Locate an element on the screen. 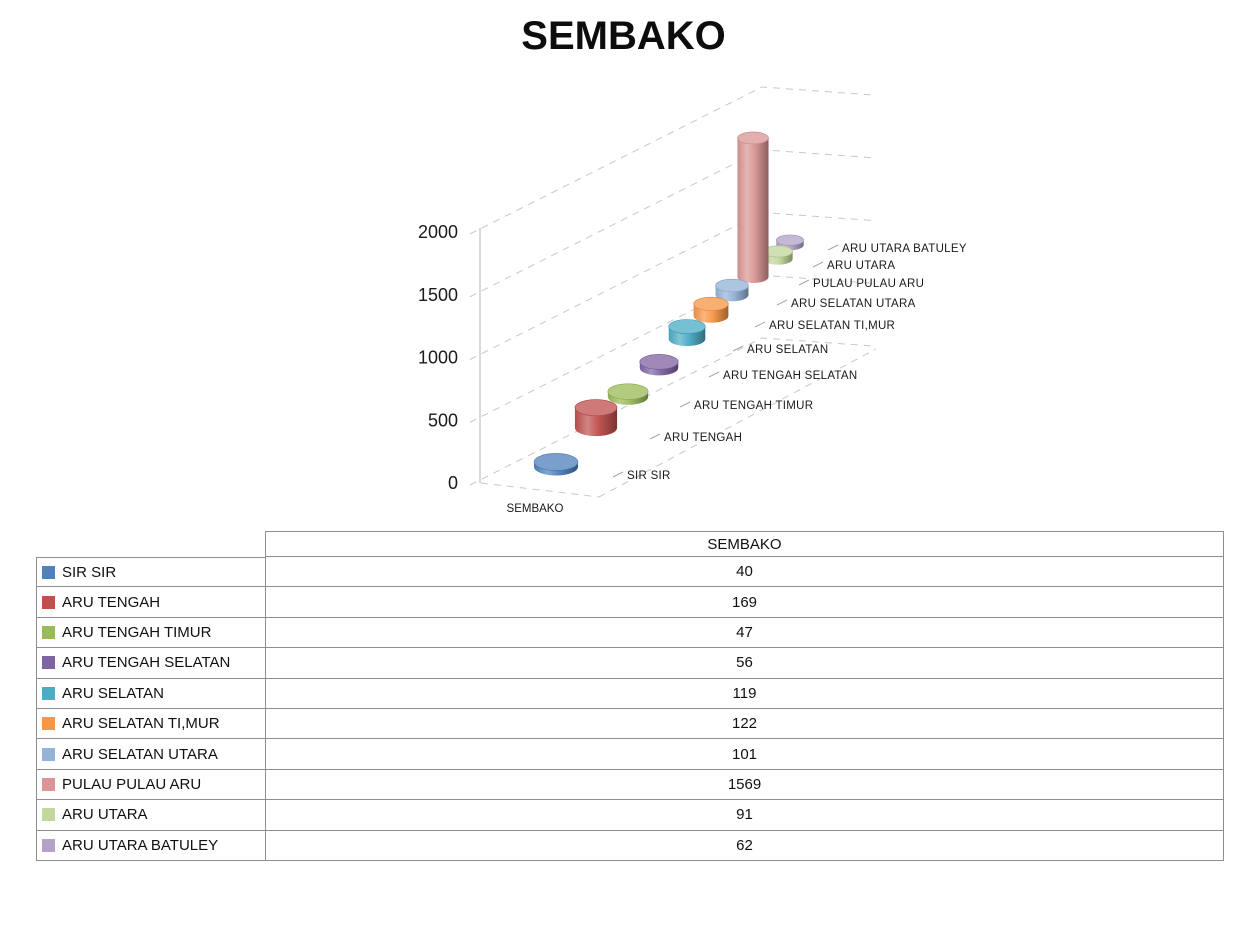  table-row: ARU TENGAH 169 is located at coordinates (630, 602).